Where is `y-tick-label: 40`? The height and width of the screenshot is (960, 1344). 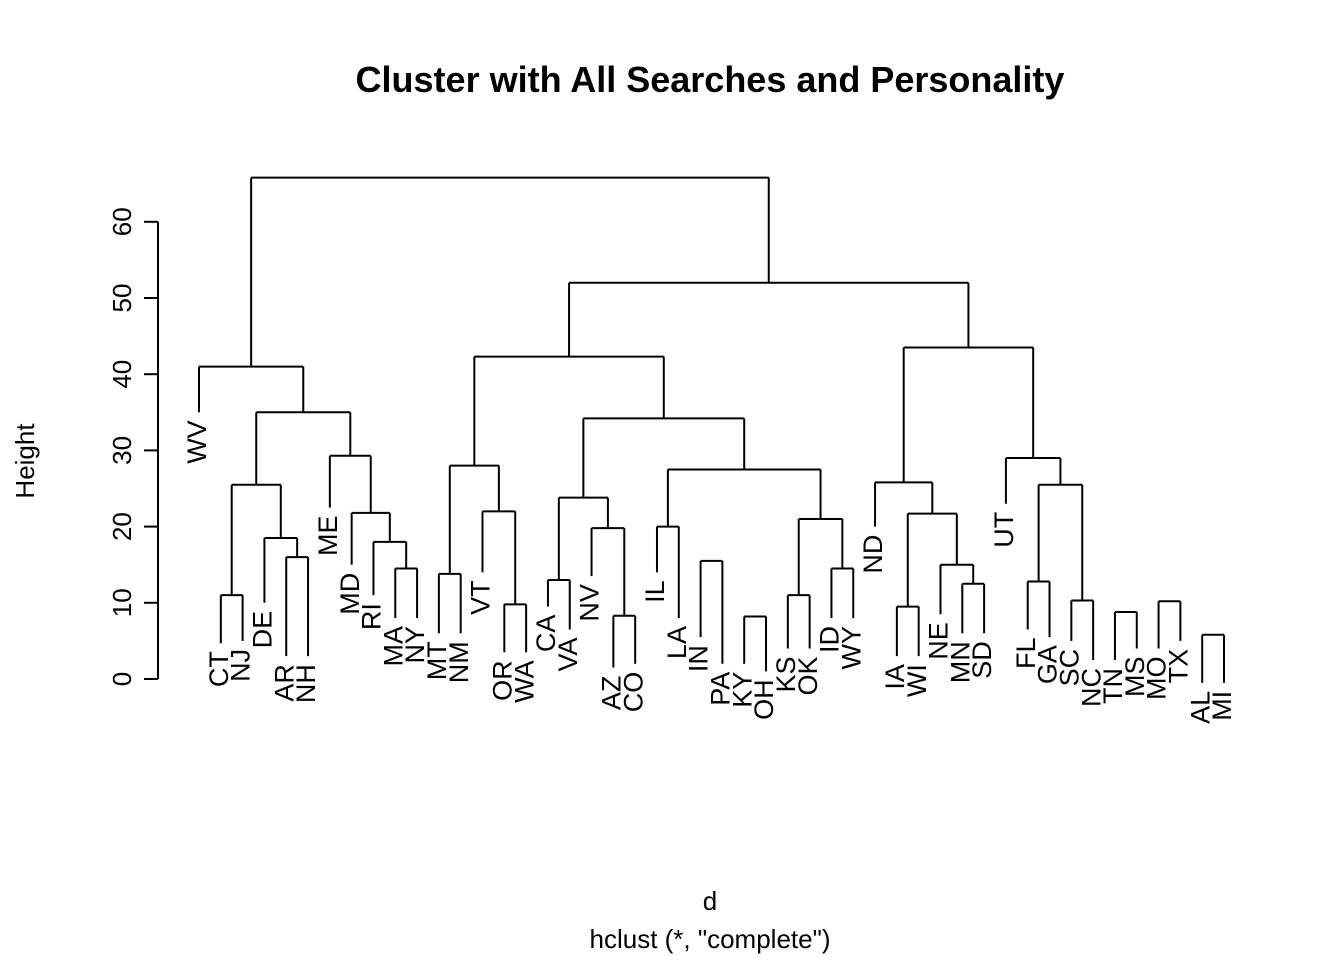 y-tick-label: 40 is located at coordinates (122, 374).